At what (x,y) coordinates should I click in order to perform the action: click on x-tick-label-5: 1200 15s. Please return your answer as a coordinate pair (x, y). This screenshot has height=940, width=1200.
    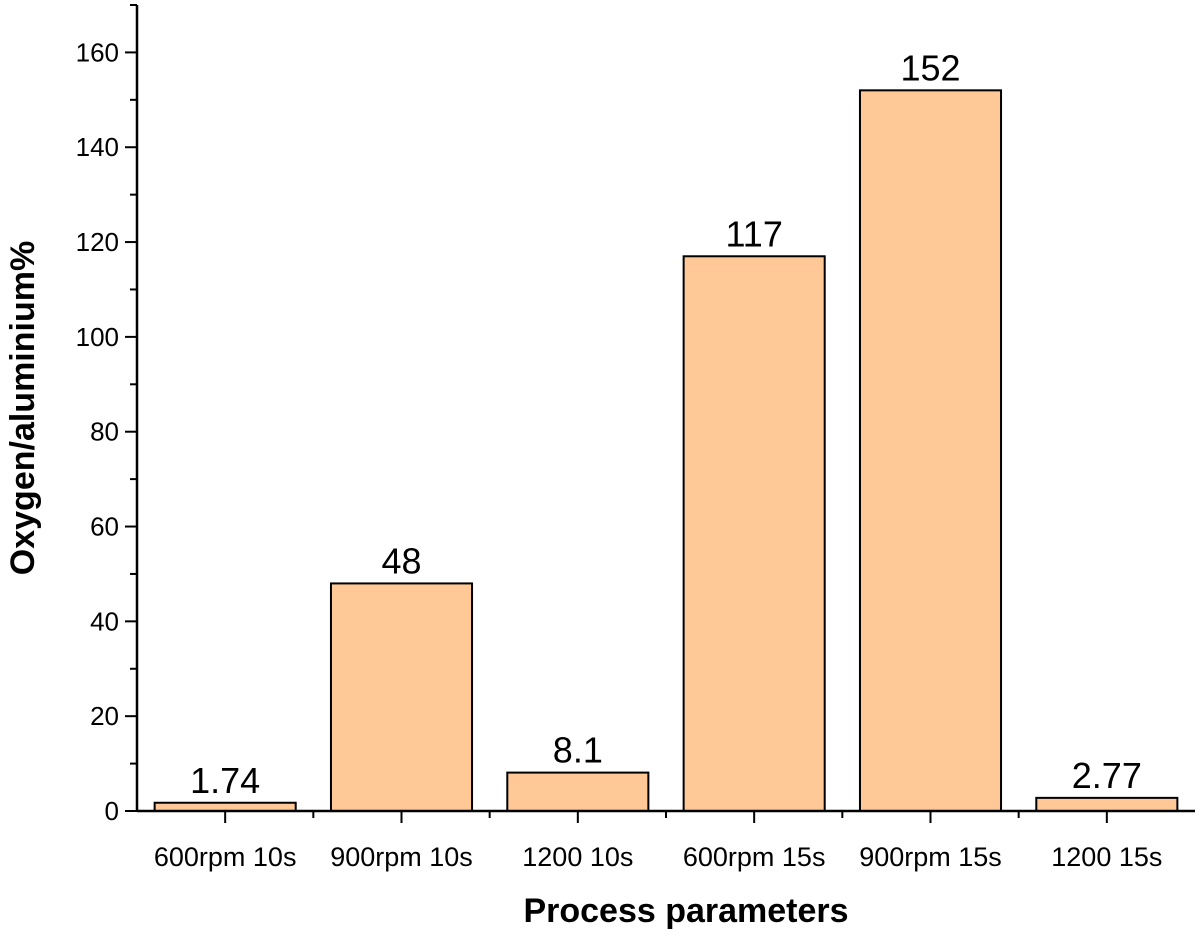
    Looking at the image, I should click on (1106, 857).